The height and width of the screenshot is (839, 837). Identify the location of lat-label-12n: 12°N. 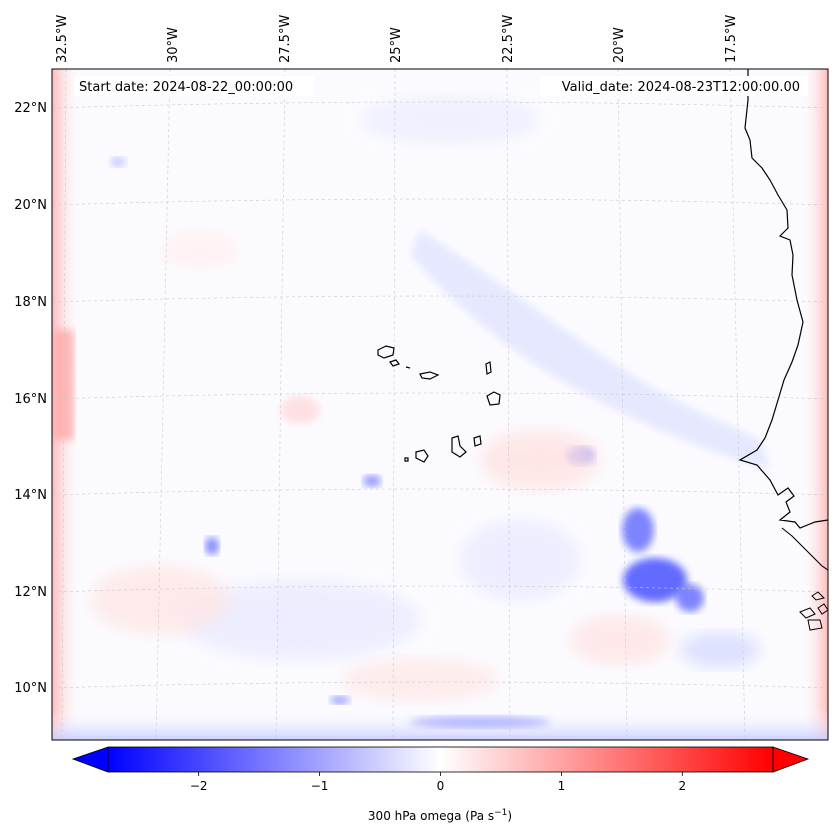
(30, 592).